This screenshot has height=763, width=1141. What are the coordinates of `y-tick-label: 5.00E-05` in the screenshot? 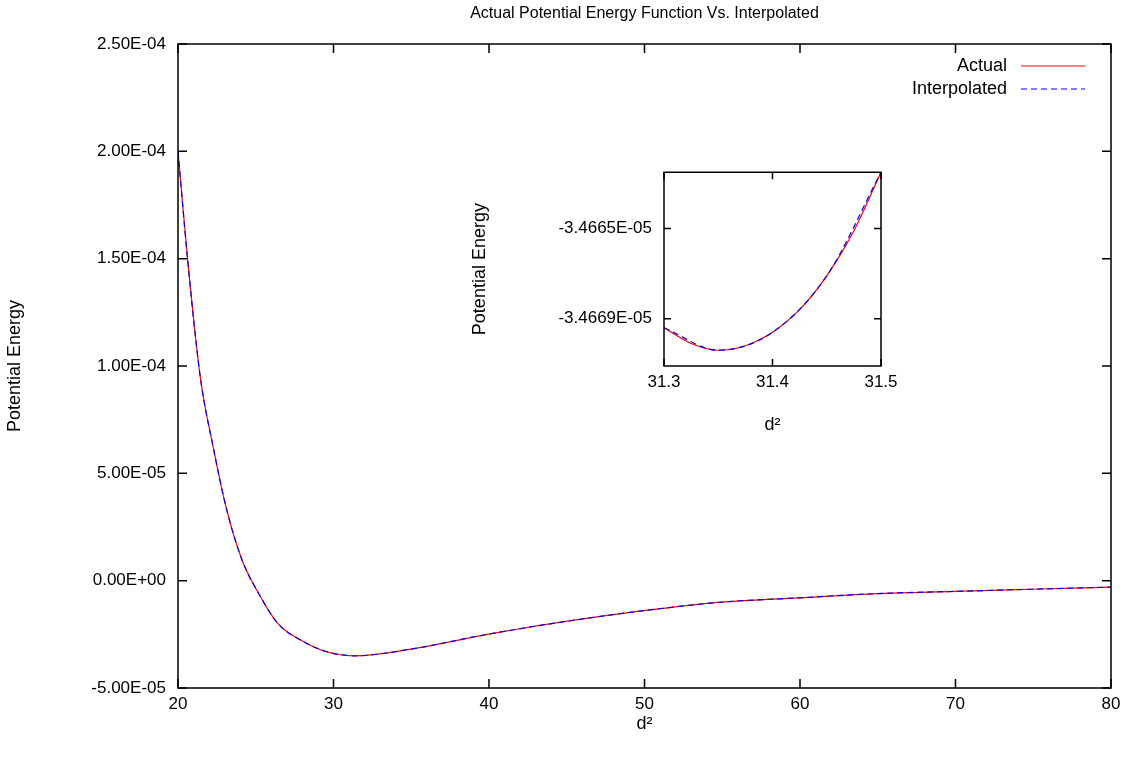 It's located at (131, 473).